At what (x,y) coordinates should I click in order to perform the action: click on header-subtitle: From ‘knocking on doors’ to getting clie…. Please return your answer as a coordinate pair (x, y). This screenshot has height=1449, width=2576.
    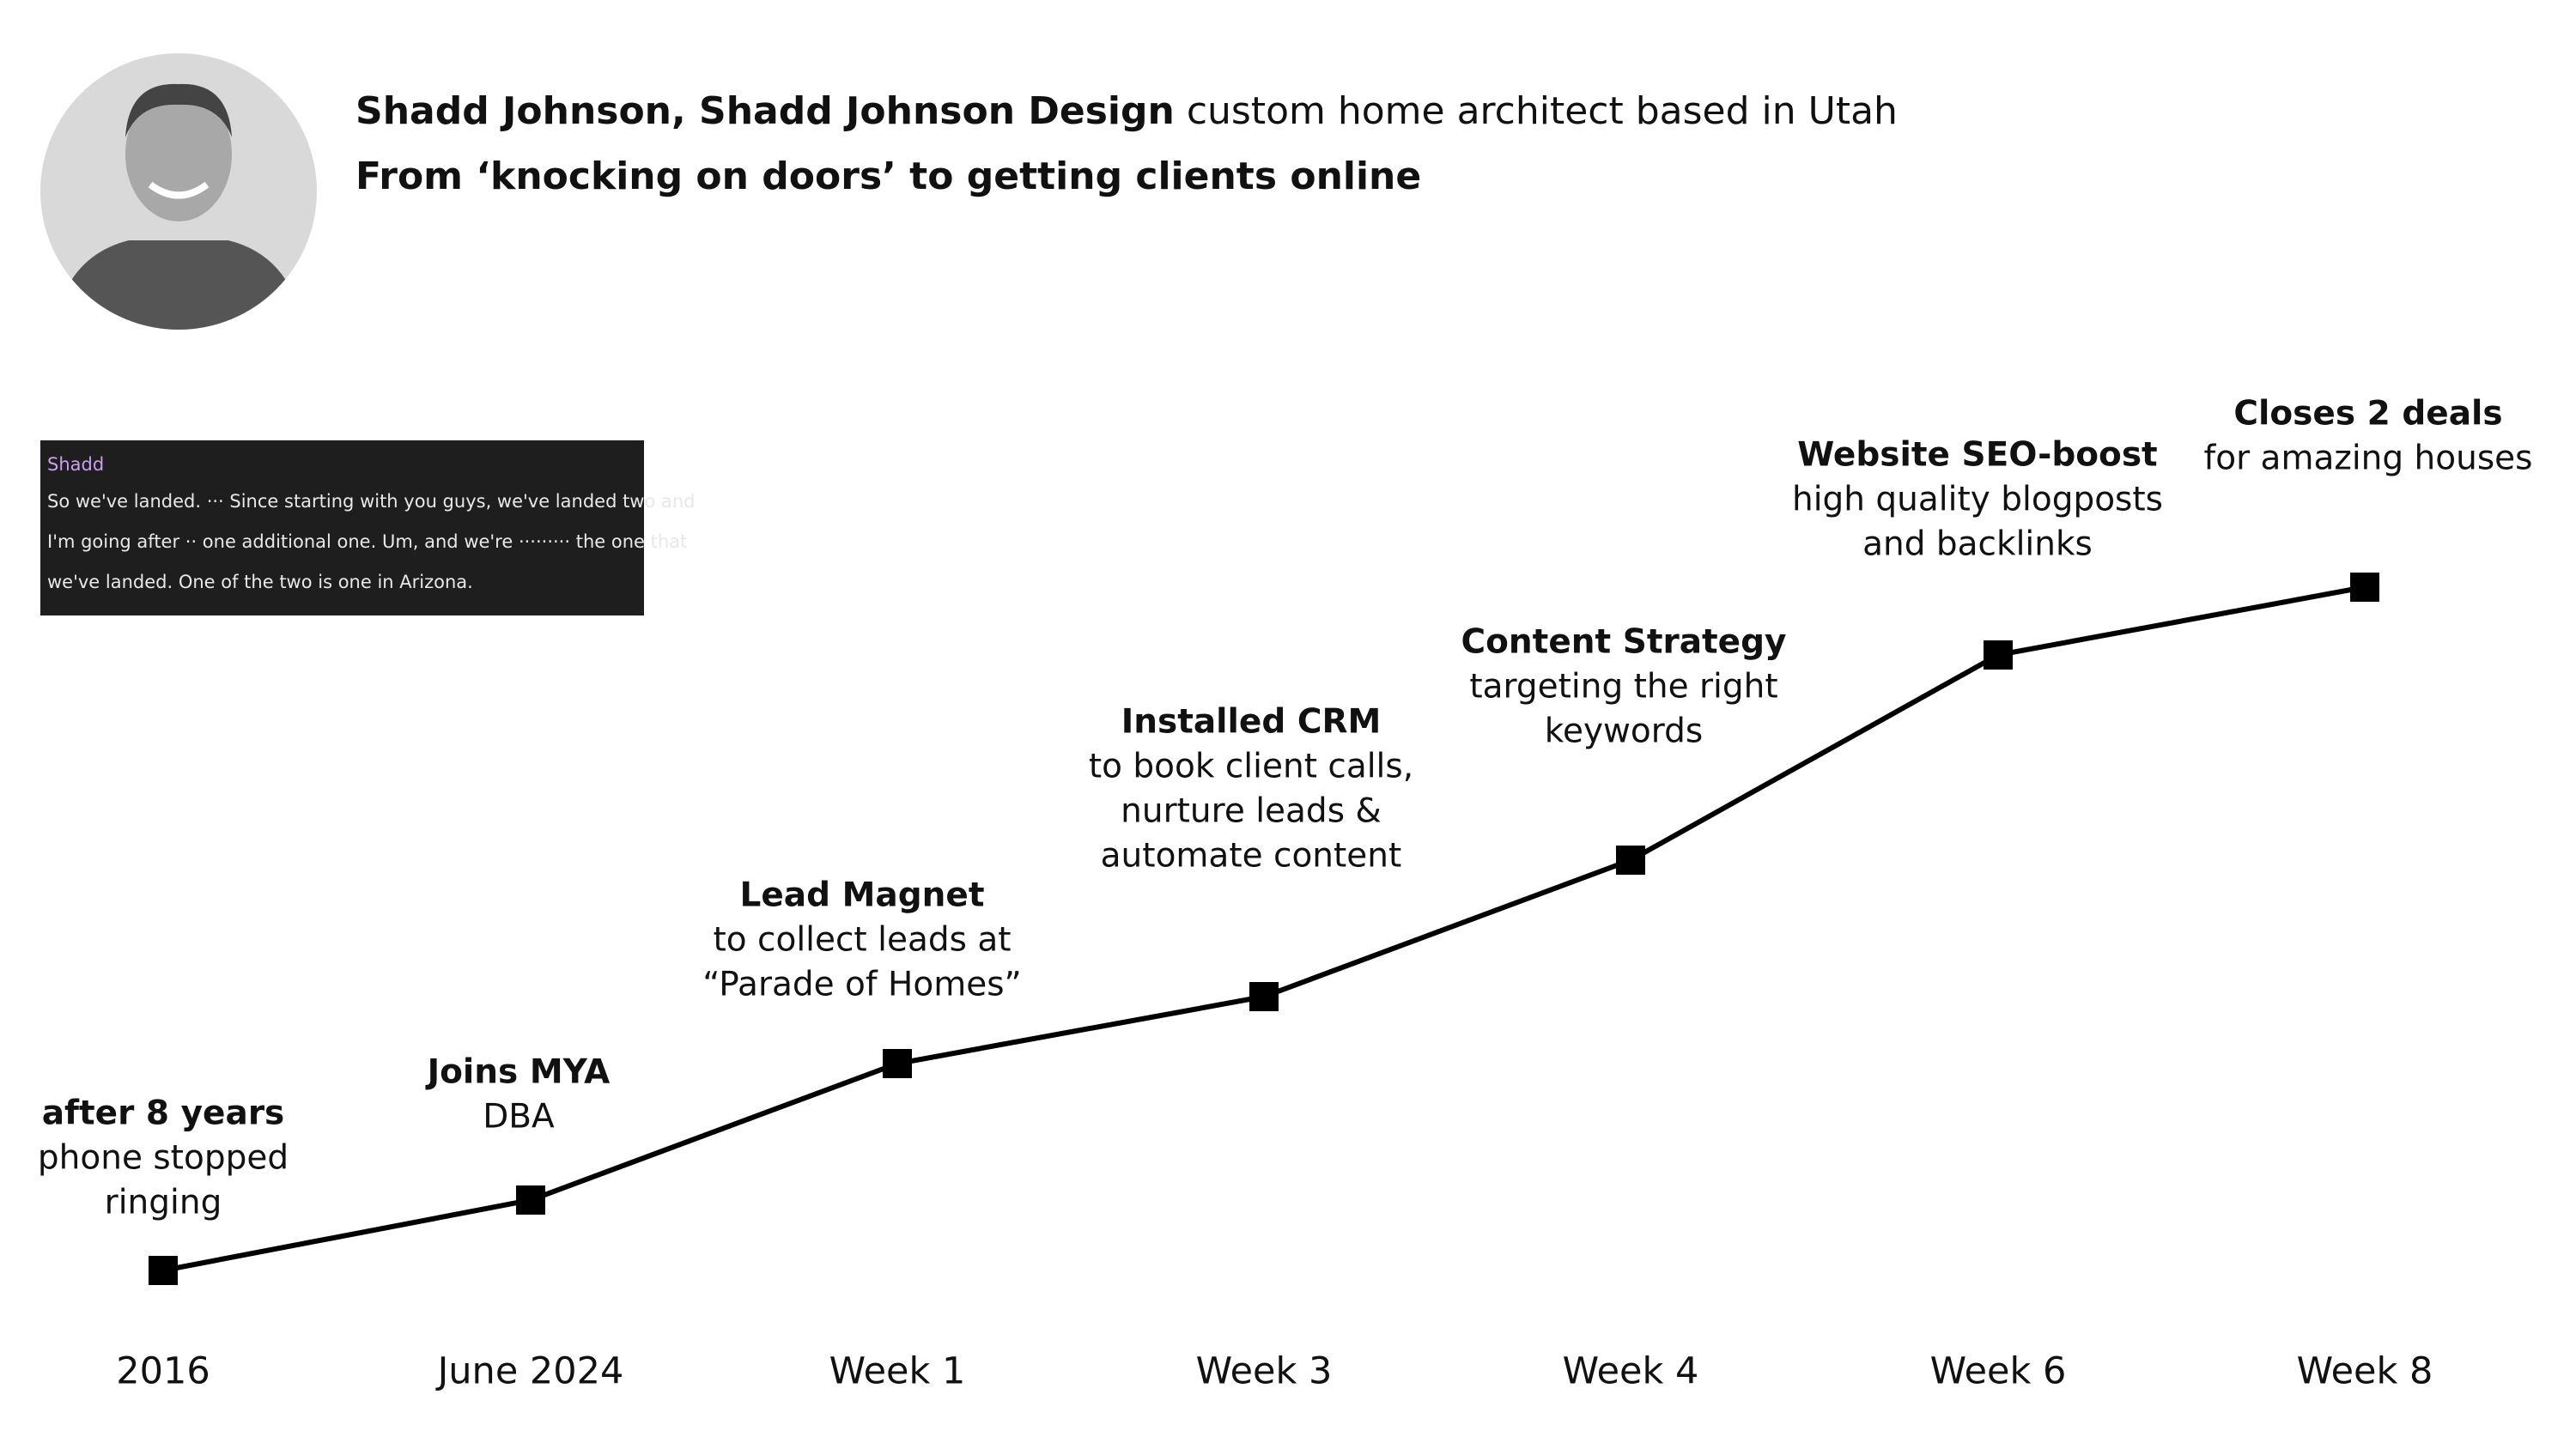
    Looking at the image, I should click on (888, 176).